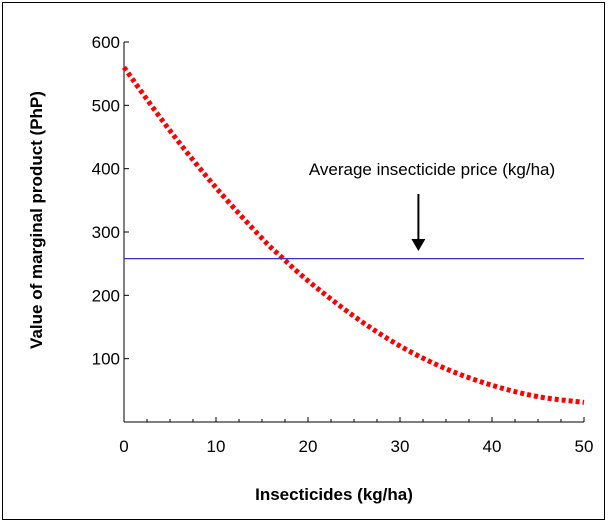 This screenshot has height=524, width=609. Describe the element at coordinates (432, 205) in the screenshot. I see `annotation-layer: Average insecticide price (kg/ha)` at that location.